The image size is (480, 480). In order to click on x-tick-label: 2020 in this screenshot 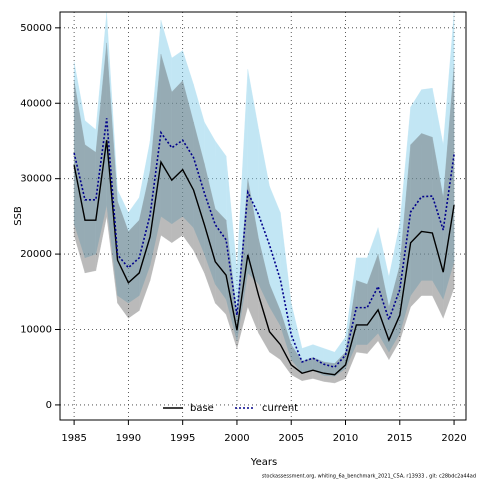, I will do `click(453, 438)`.